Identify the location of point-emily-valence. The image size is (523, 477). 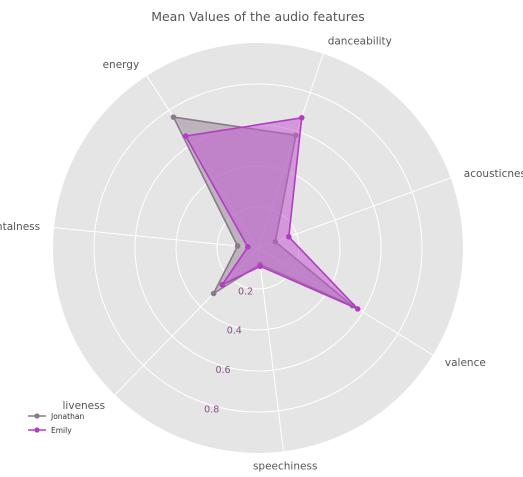
(357, 309).